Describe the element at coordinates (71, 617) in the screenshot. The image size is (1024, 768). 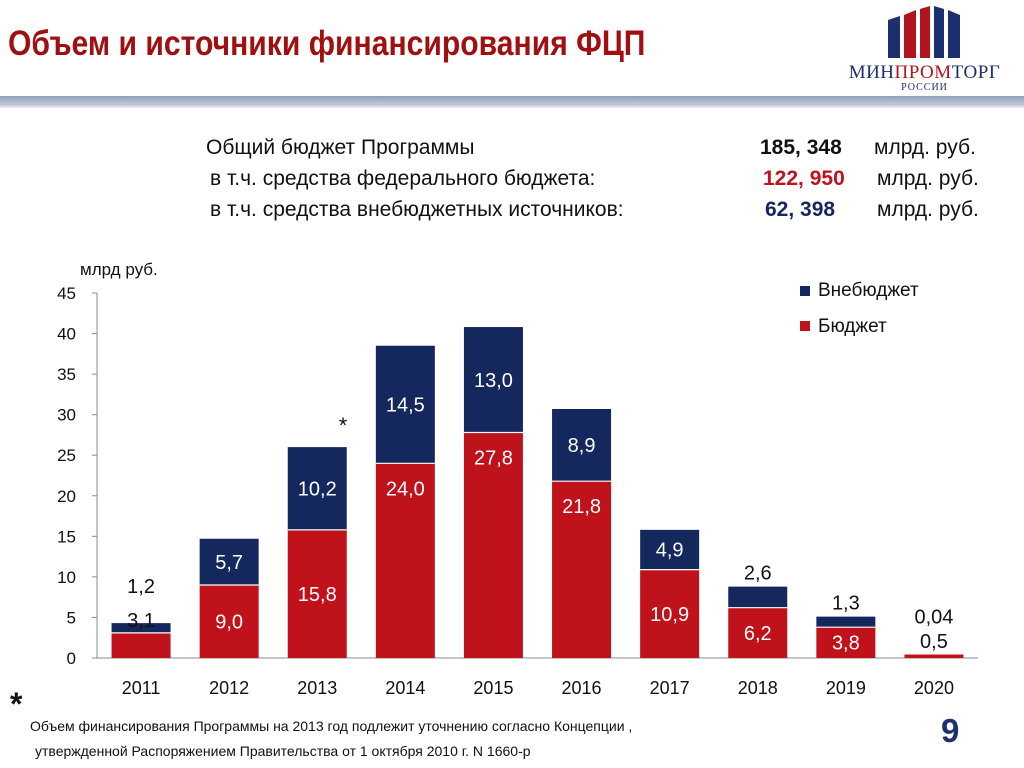
I see `y-tick-label: 5` at that location.